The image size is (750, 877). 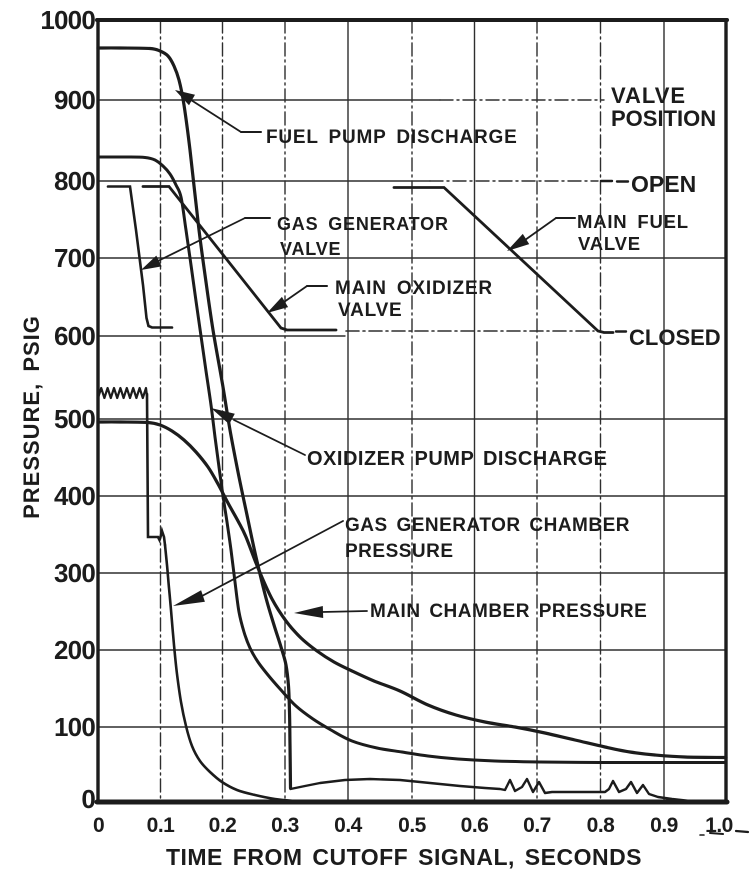 I want to click on svg-text: 200, so click(x=74, y=650).